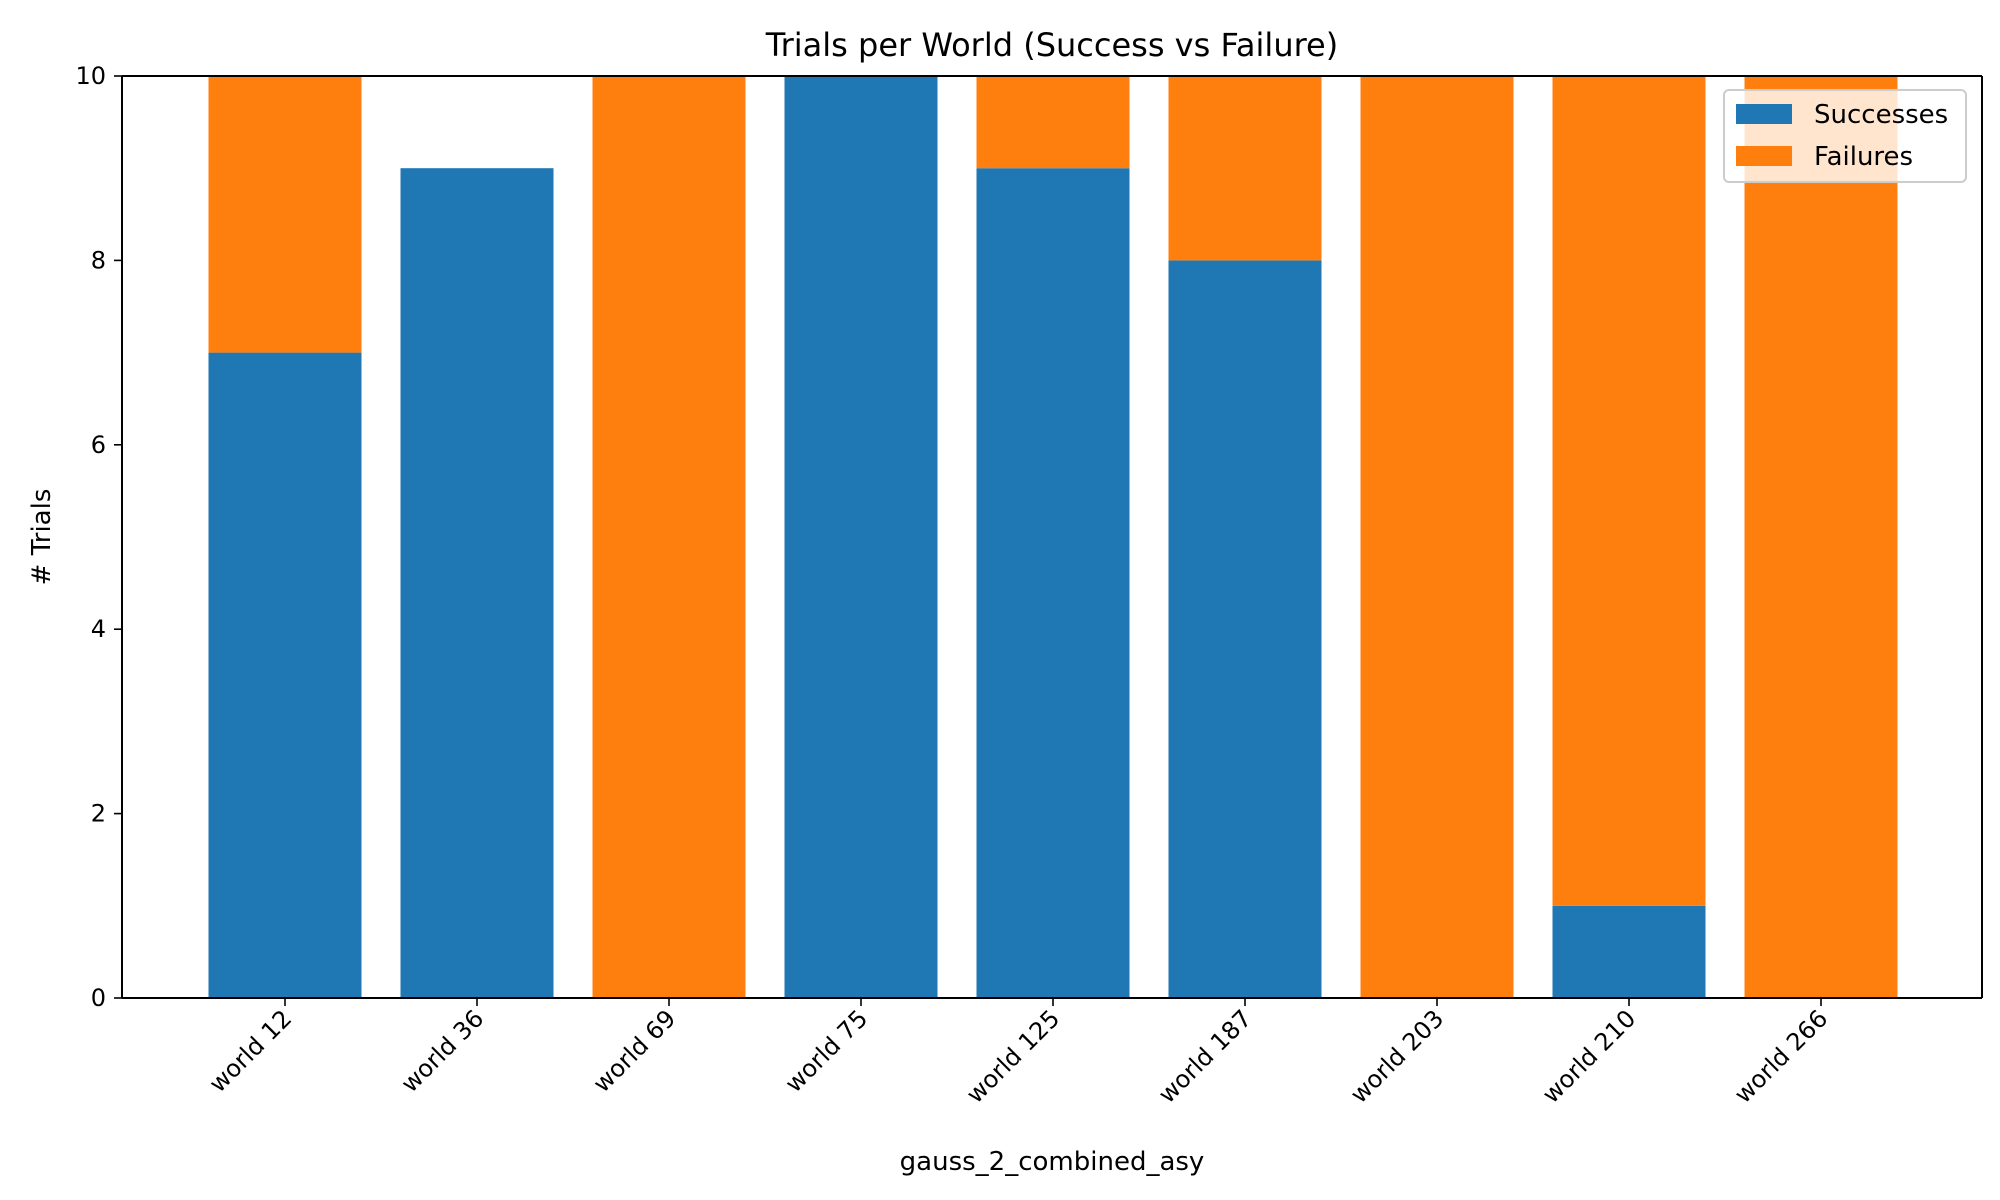 The image size is (2000, 1200). What do you see at coordinates (98, 260) in the screenshot?
I see `y-tick-label: 8` at bounding box center [98, 260].